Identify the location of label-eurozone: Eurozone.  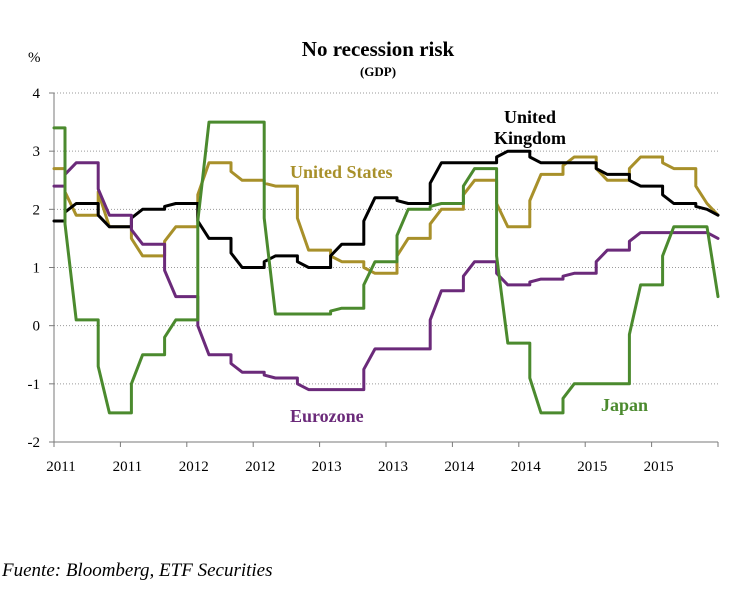
(327, 416).